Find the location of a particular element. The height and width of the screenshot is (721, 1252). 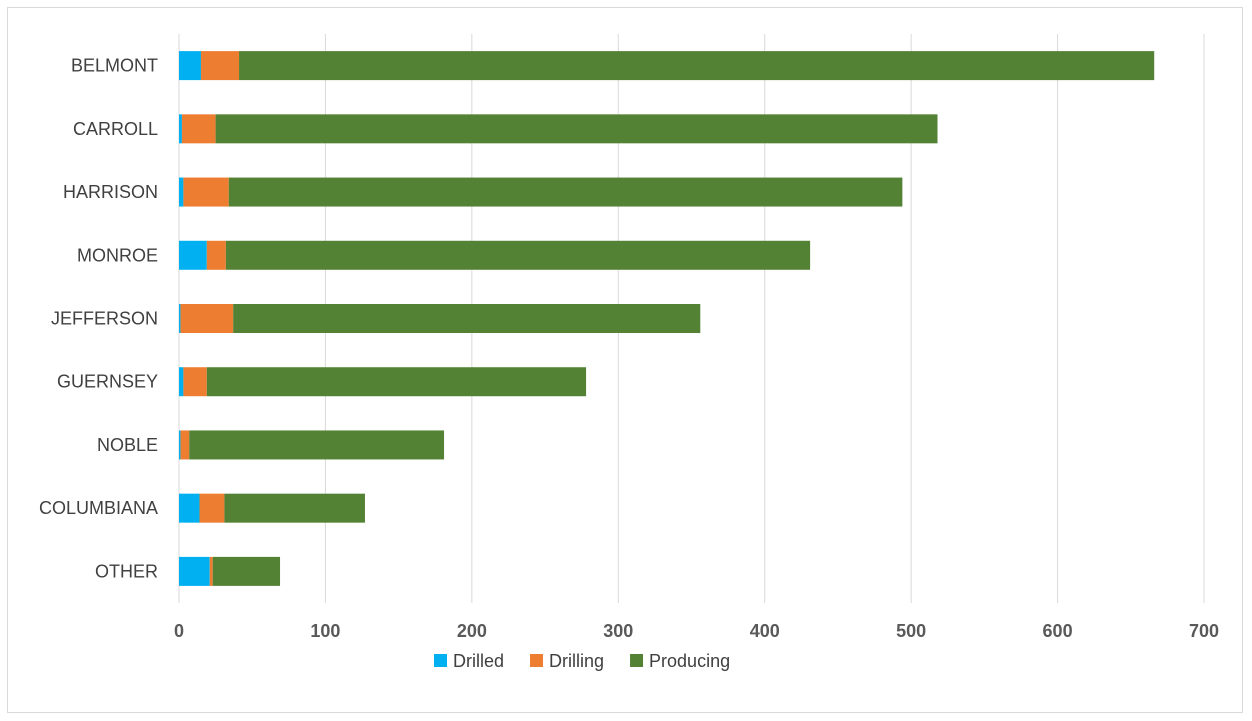

category-label: COLUMBIANA is located at coordinates (98, 508).